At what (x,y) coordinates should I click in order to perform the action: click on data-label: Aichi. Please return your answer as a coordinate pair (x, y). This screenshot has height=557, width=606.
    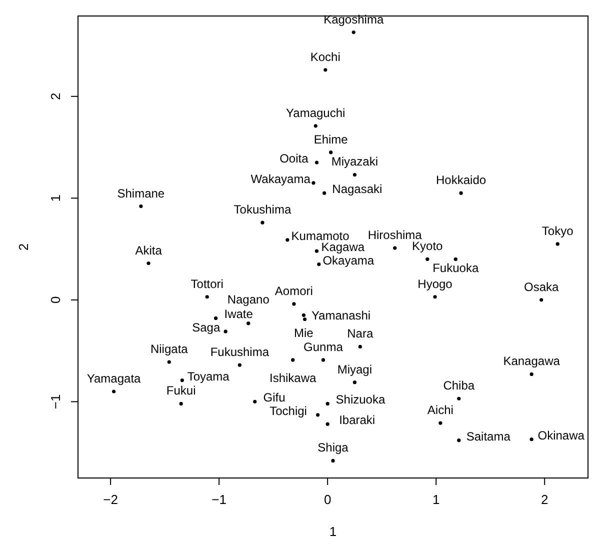
    Looking at the image, I should click on (440, 410).